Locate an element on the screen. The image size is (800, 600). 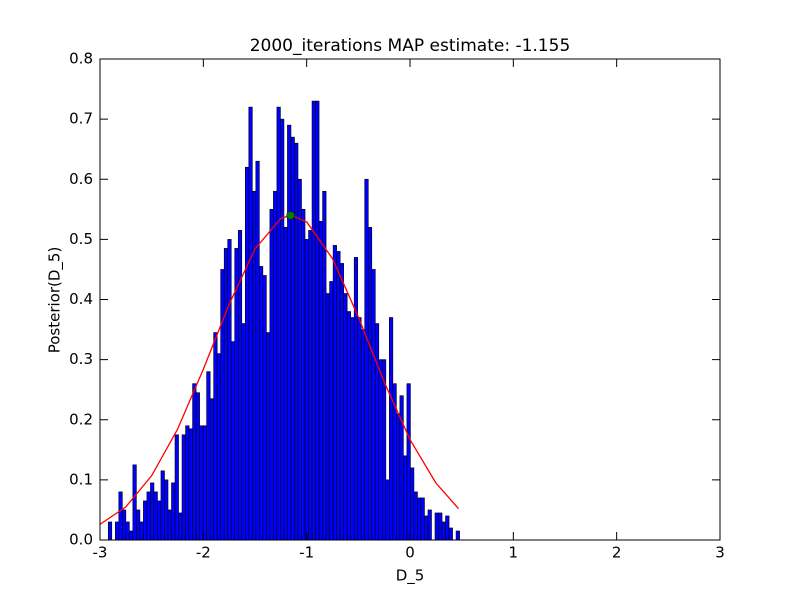
x-tick-label: 1 is located at coordinates (514, 553).